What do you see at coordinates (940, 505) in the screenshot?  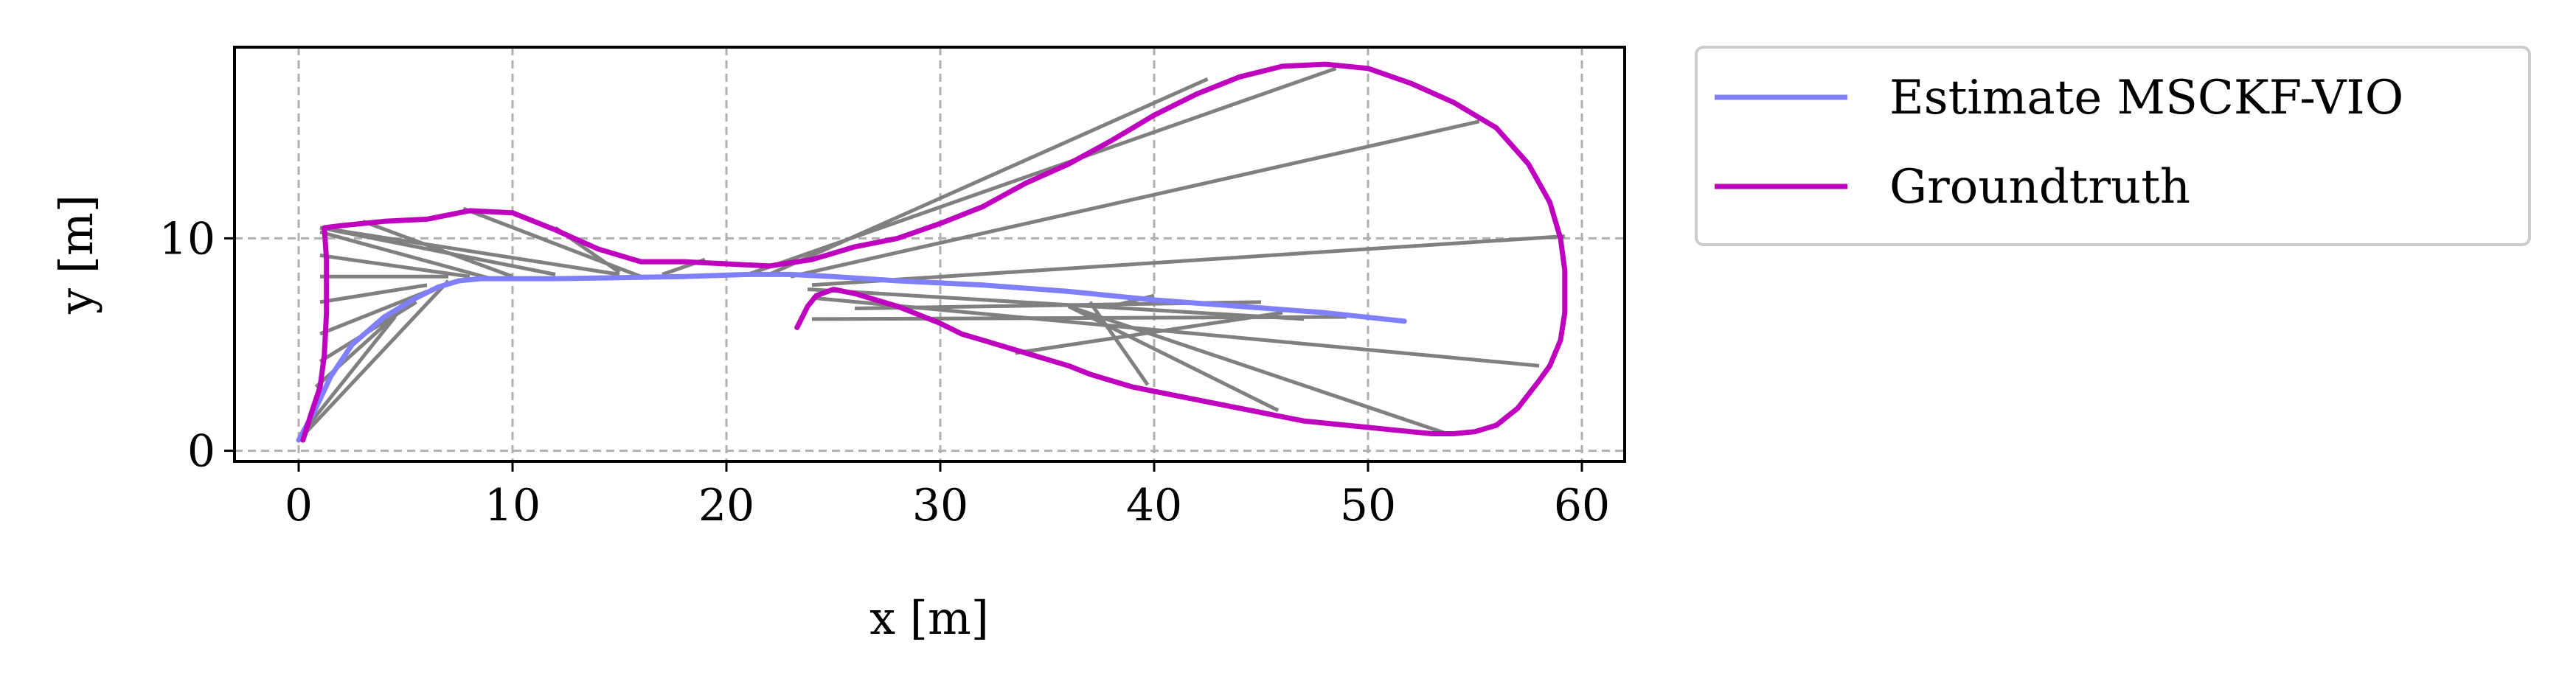 I see `x-tick-label: 30` at bounding box center [940, 505].